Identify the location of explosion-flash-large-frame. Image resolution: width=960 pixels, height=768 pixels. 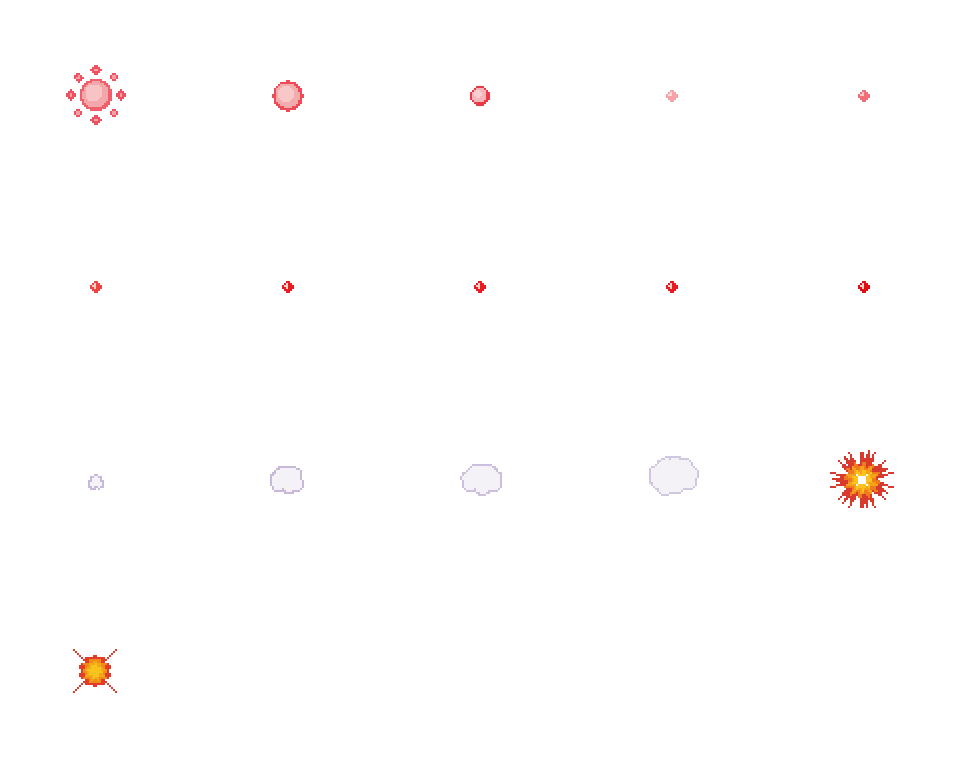
(862, 480).